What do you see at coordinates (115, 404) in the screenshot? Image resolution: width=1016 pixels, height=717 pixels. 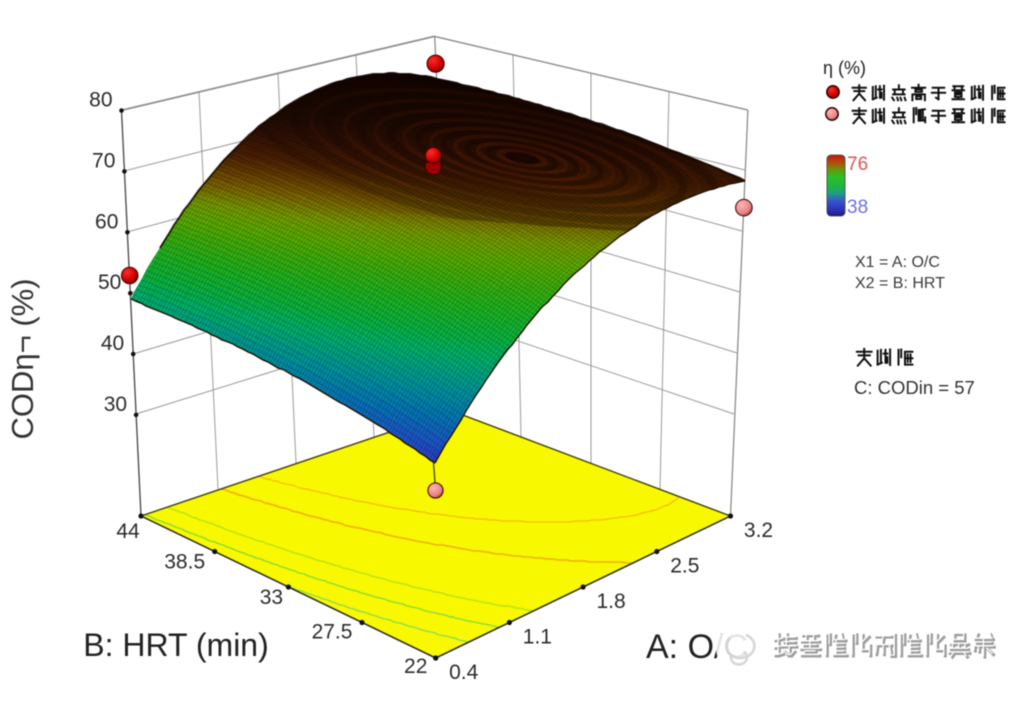 I see `svg-text: 30` at bounding box center [115, 404].